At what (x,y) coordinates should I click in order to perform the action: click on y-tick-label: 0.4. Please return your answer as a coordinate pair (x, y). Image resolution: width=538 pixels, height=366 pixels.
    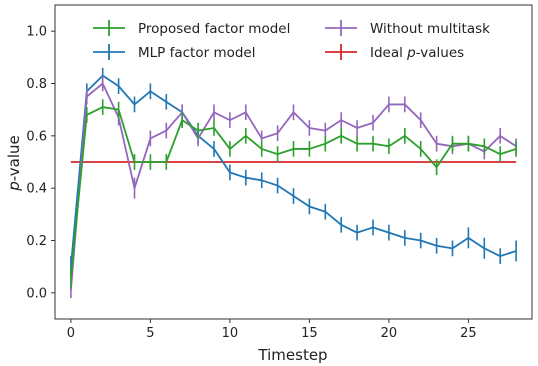
    Looking at the image, I should click on (36, 189).